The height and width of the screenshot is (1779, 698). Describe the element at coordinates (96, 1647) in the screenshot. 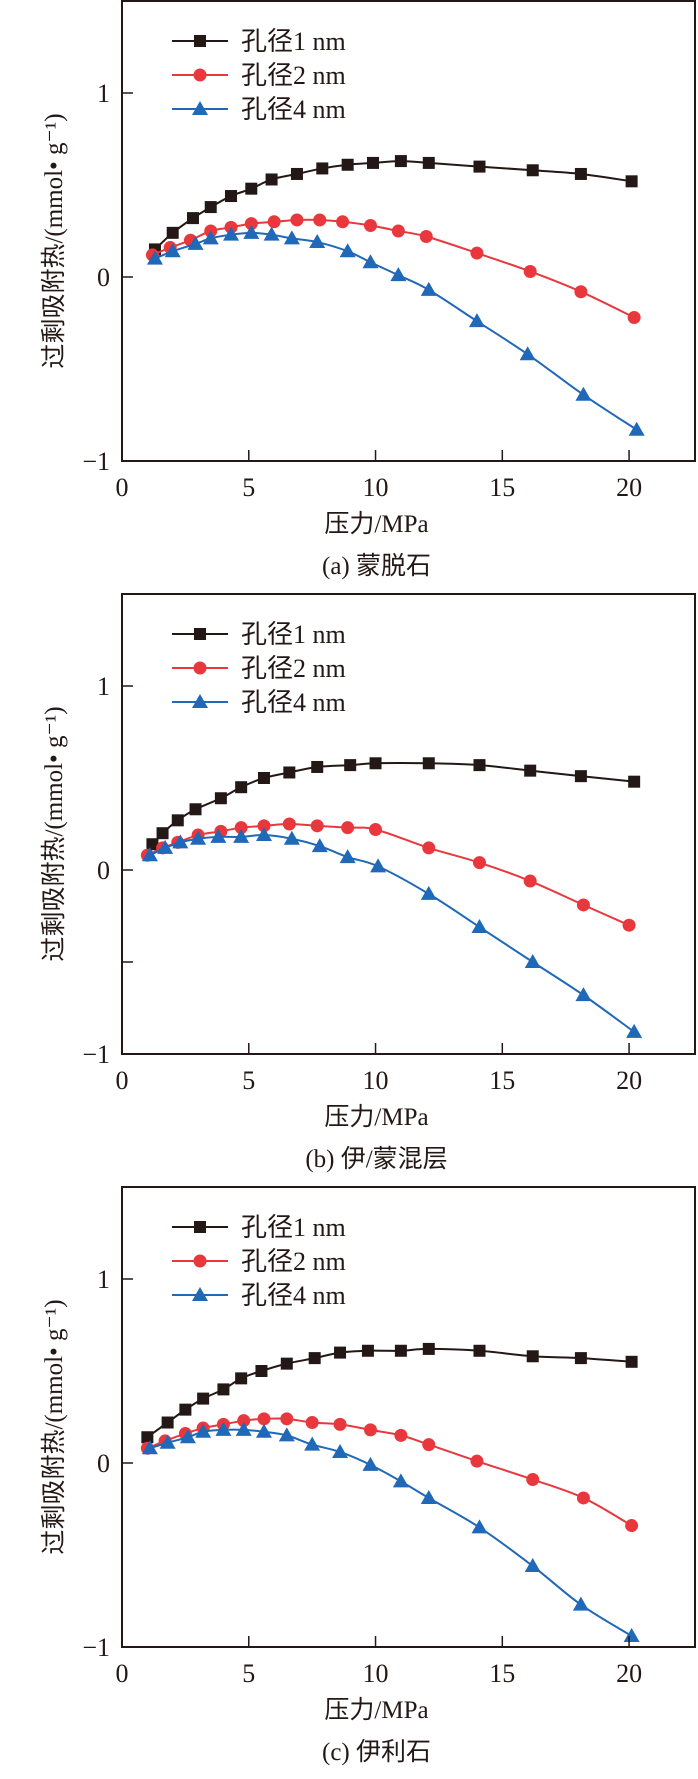

I see `y-tick-label: −1` at that location.